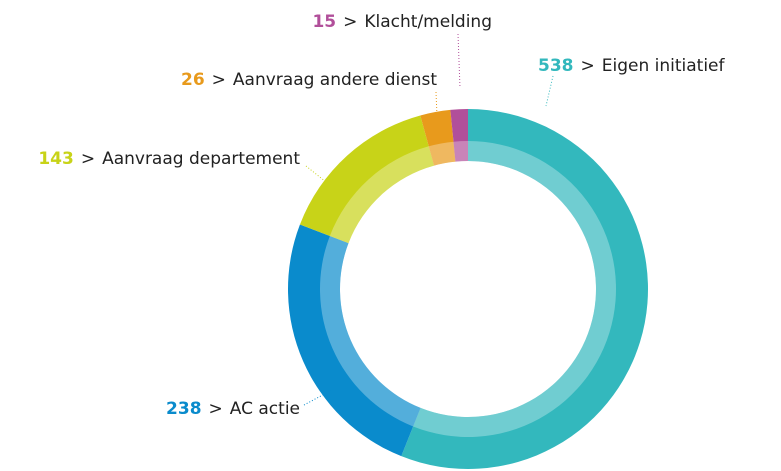  Describe the element at coordinates (201, 159) in the screenshot. I see `category-label: Aanvraag departement` at that location.